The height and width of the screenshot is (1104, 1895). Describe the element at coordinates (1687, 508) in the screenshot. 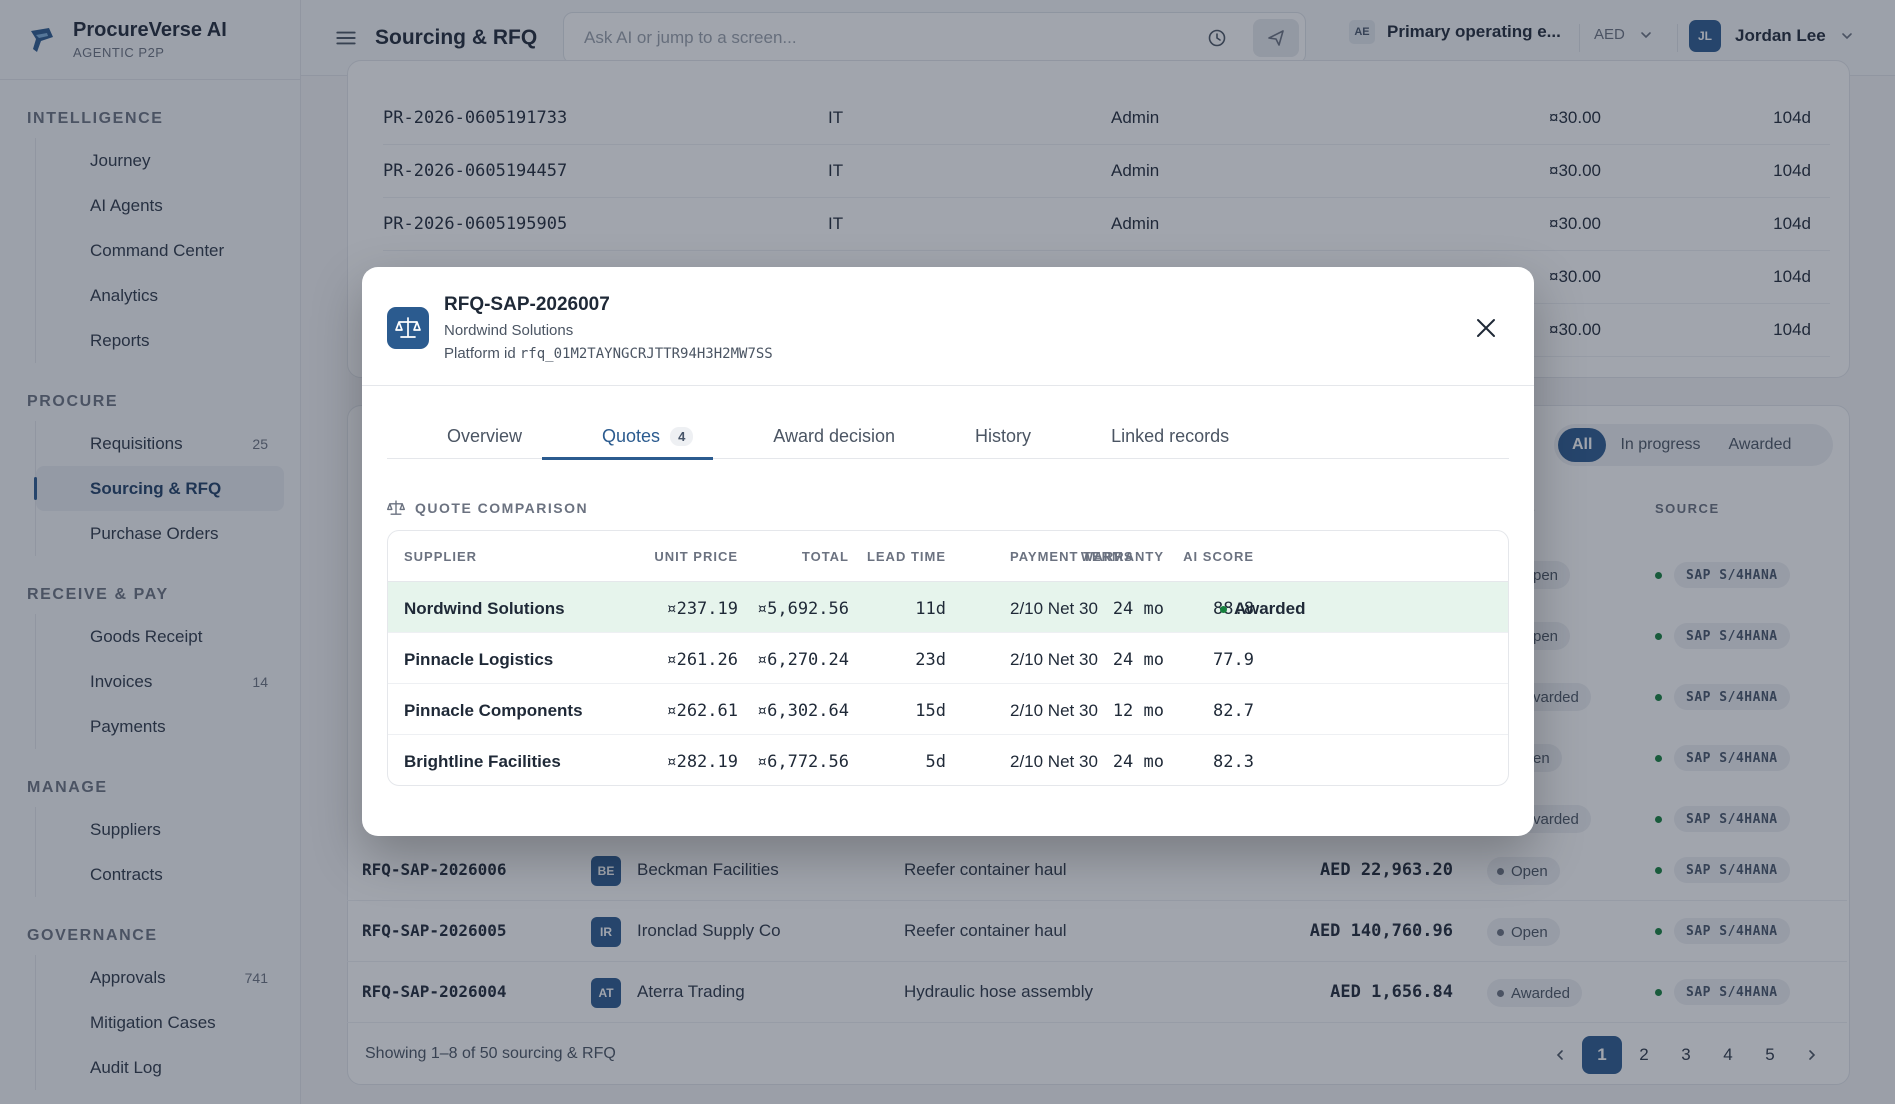

I see `column-header-source: SOURCE` at that location.